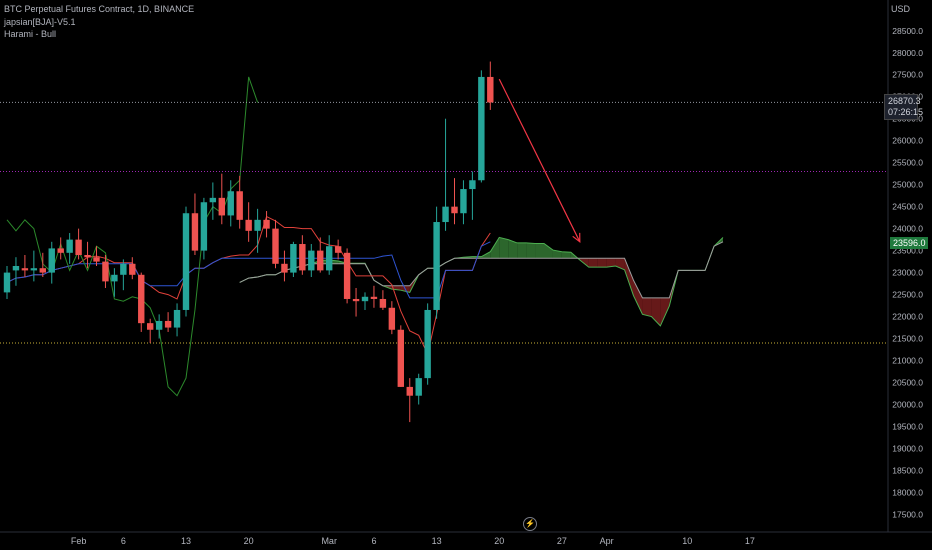 The width and height of the screenshot is (932, 550). I want to click on price-tick-label: 18000.0, so click(907, 492).